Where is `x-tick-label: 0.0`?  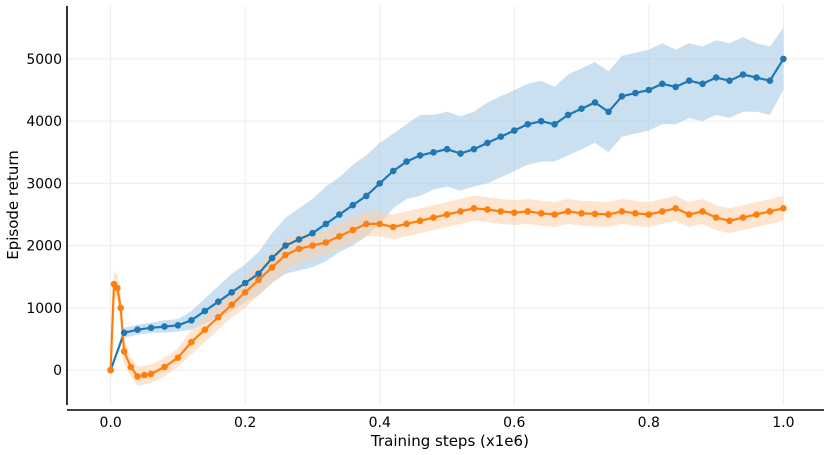 x-tick-label: 0.0 is located at coordinates (111, 423).